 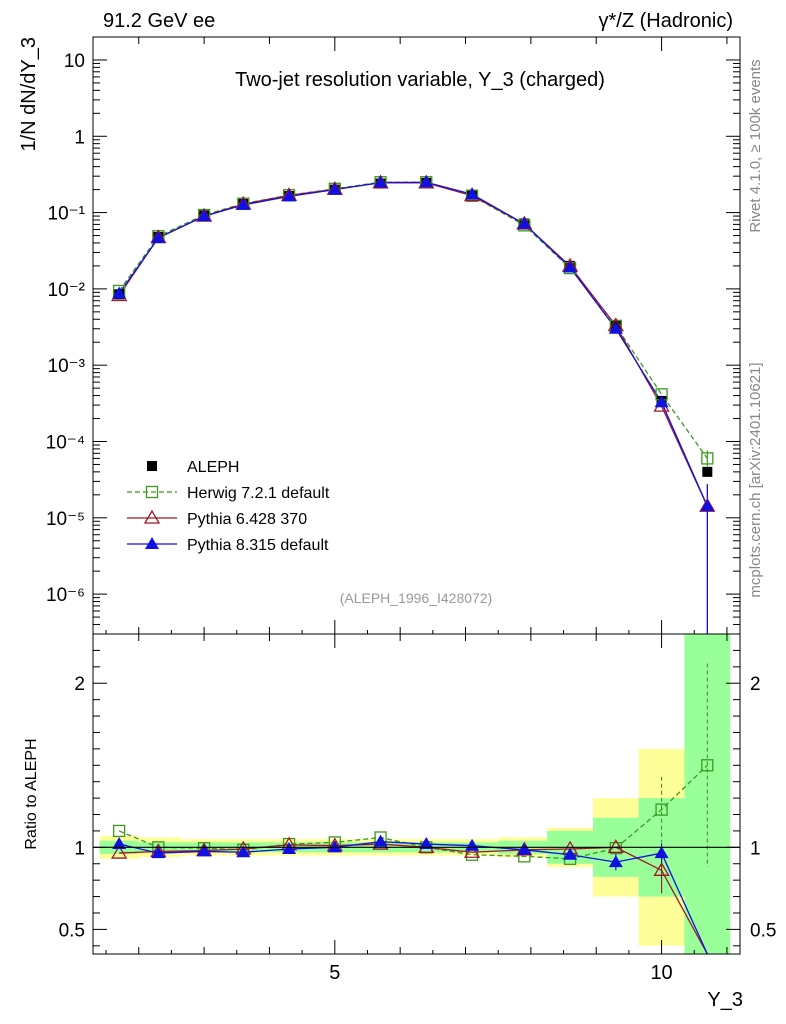 I want to click on ratio-y-tick-label-right: 2, so click(x=755, y=684).